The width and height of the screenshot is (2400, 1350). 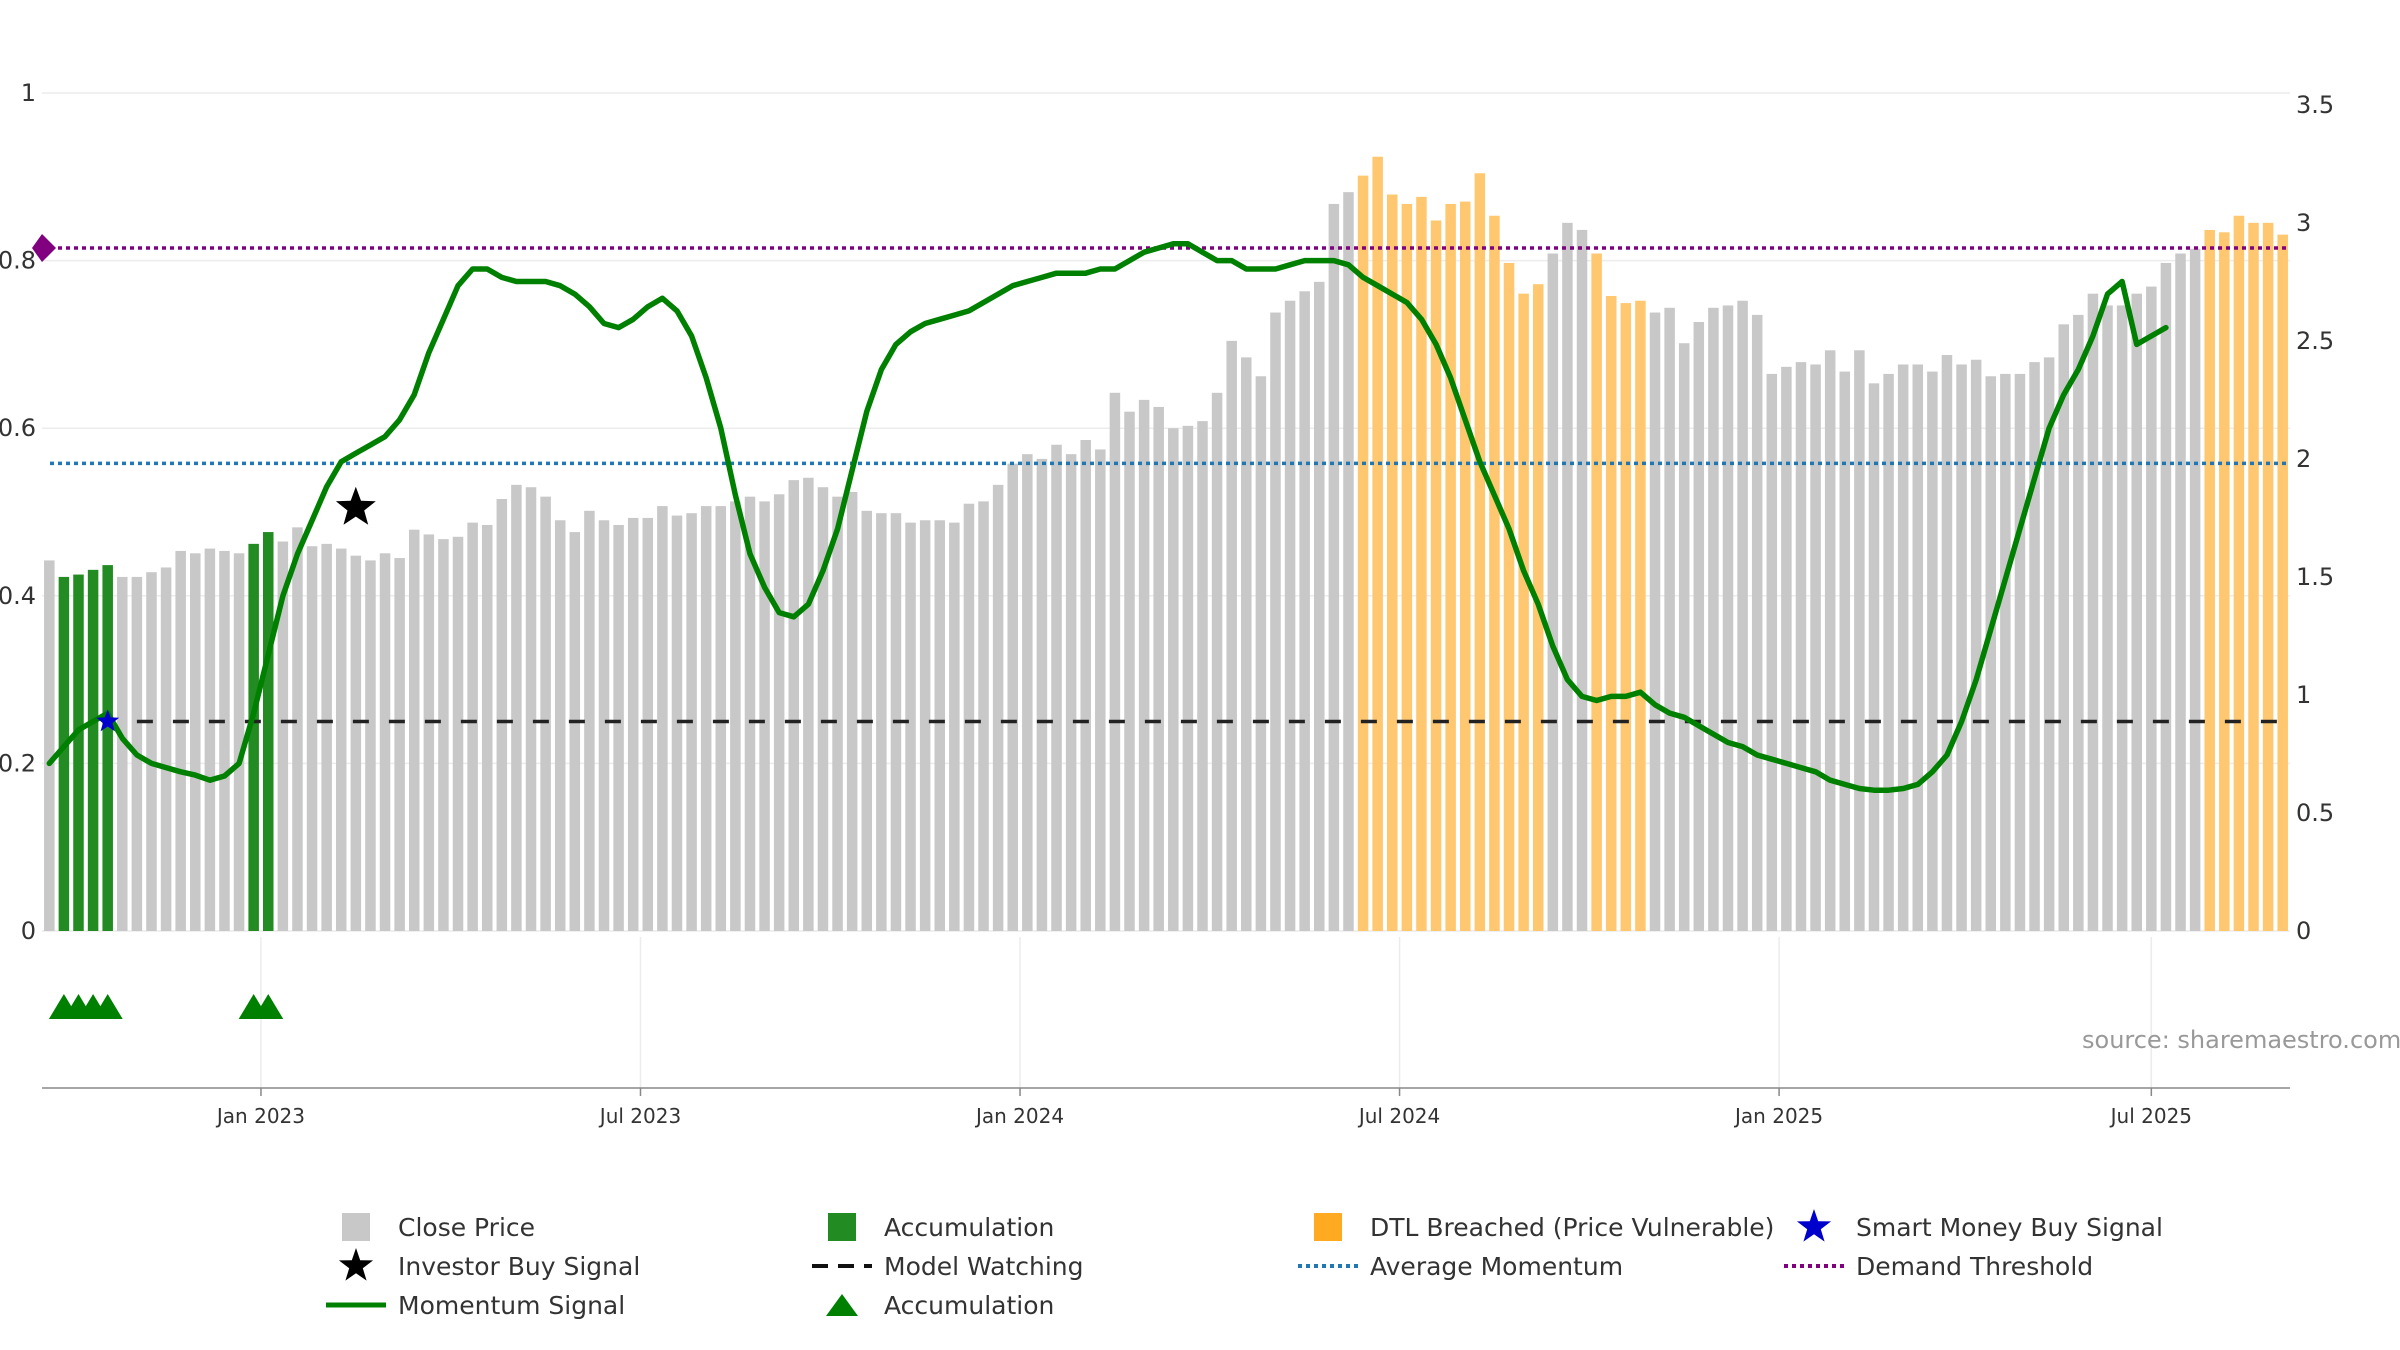 What do you see at coordinates (842, 1266) in the screenshot?
I see `dashed-line-icon` at bounding box center [842, 1266].